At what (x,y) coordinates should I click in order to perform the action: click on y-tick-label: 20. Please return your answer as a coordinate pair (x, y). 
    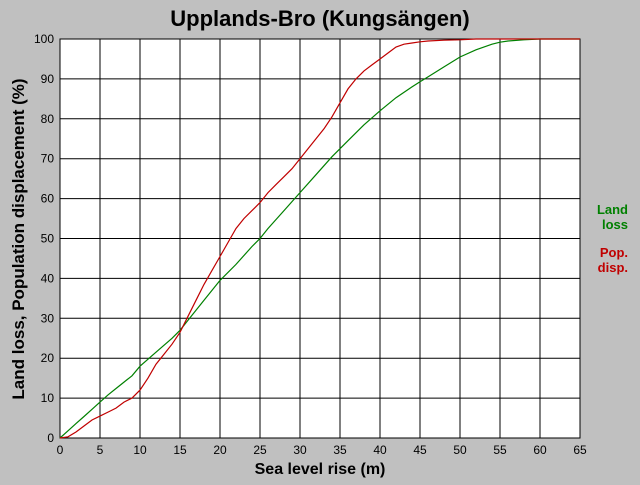
    Looking at the image, I should click on (48, 358).